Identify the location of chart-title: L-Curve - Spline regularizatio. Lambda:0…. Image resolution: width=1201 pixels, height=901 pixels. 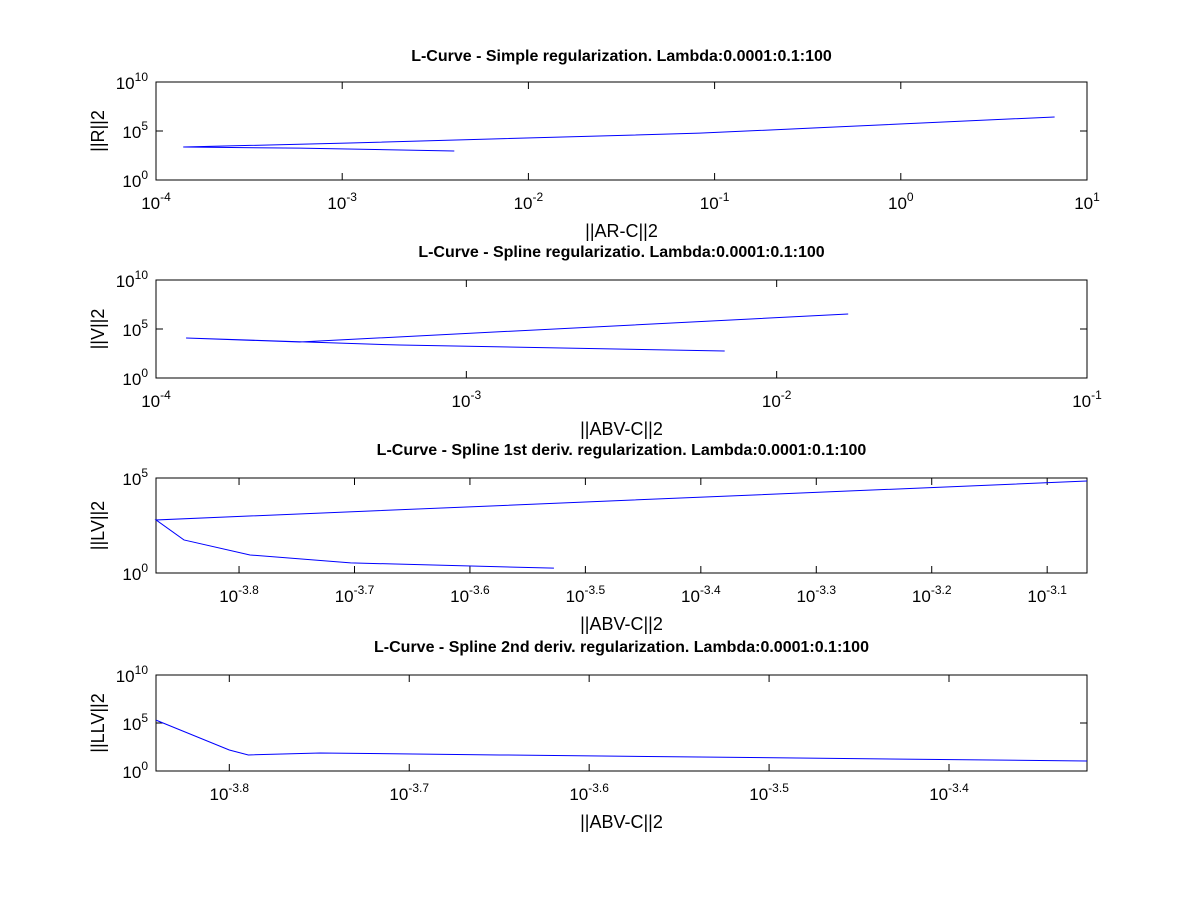
(621, 252).